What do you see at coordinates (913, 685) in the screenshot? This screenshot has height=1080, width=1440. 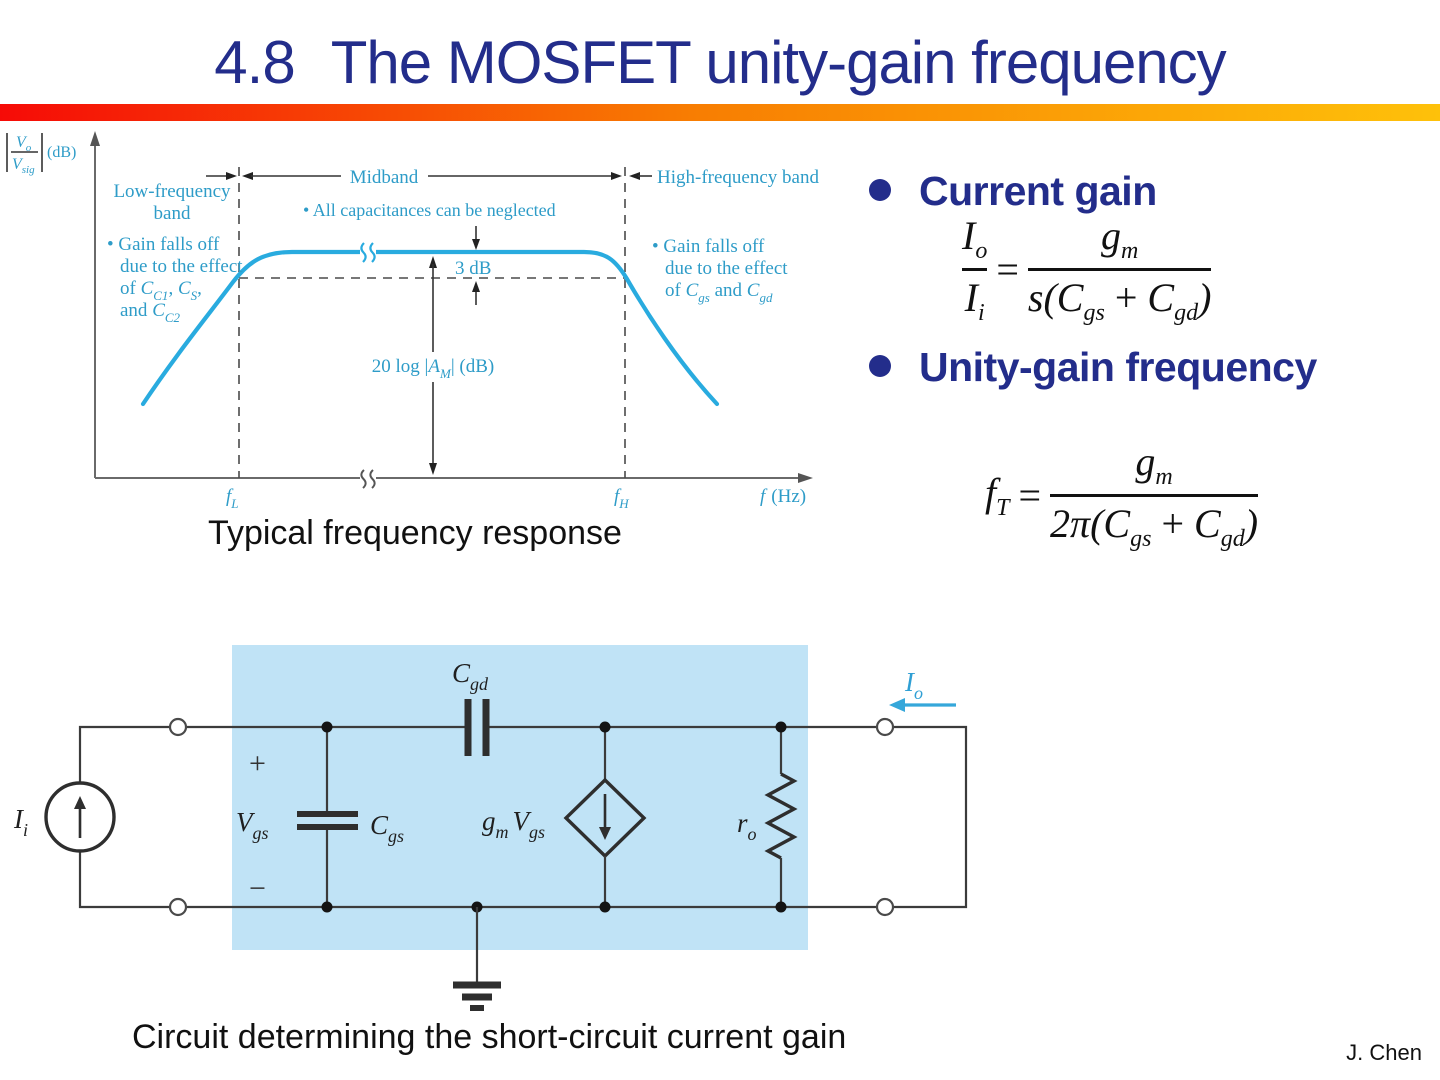 I see `io-label: Io` at bounding box center [913, 685].